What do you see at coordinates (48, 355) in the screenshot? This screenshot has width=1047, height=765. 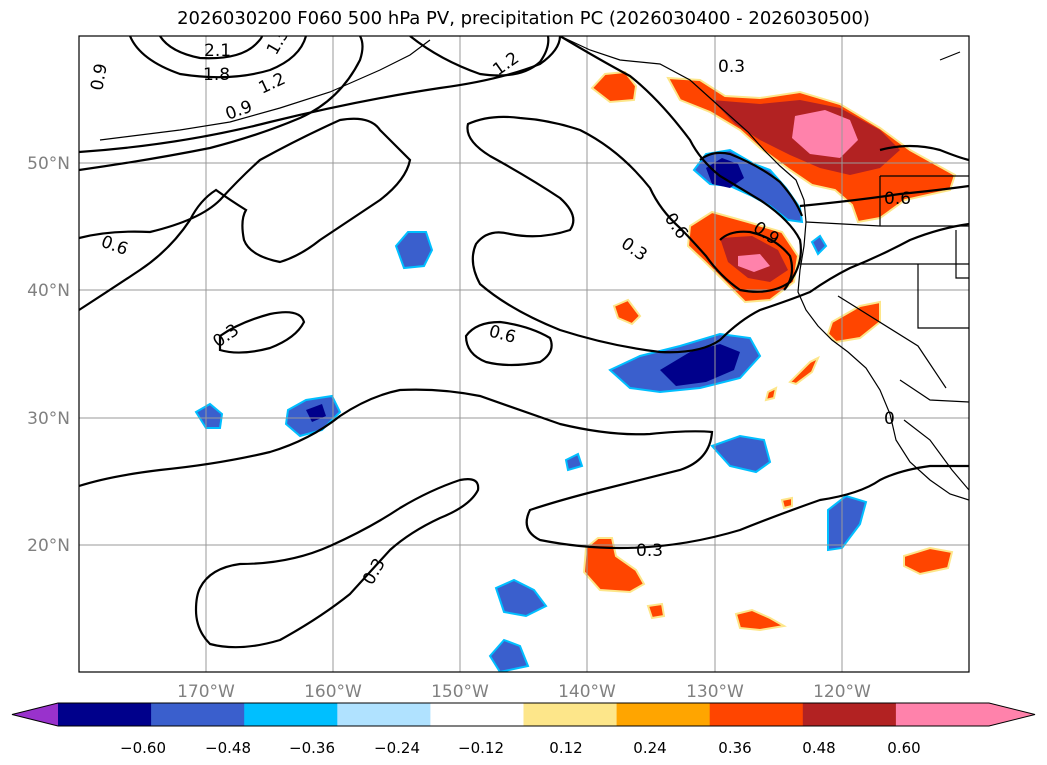 I see `lat-tick-labels: 50°N 40°N 30°N 20°N` at bounding box center [48, 355].